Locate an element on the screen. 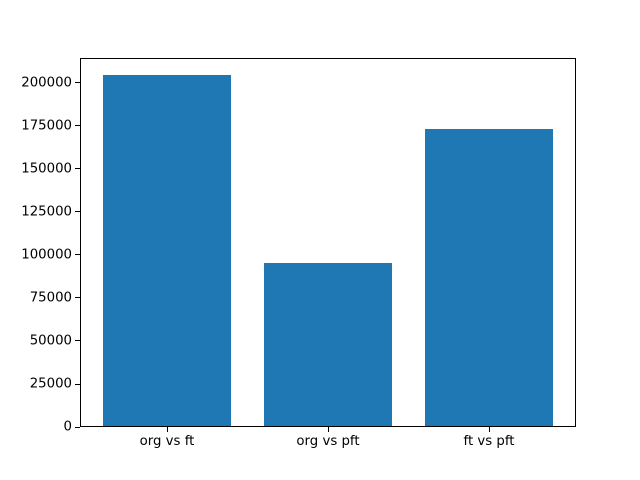 Image resolution: width=640 pixels, height=480 pixels. y-tick-label: 125000 is located at coordinates (46, 212).